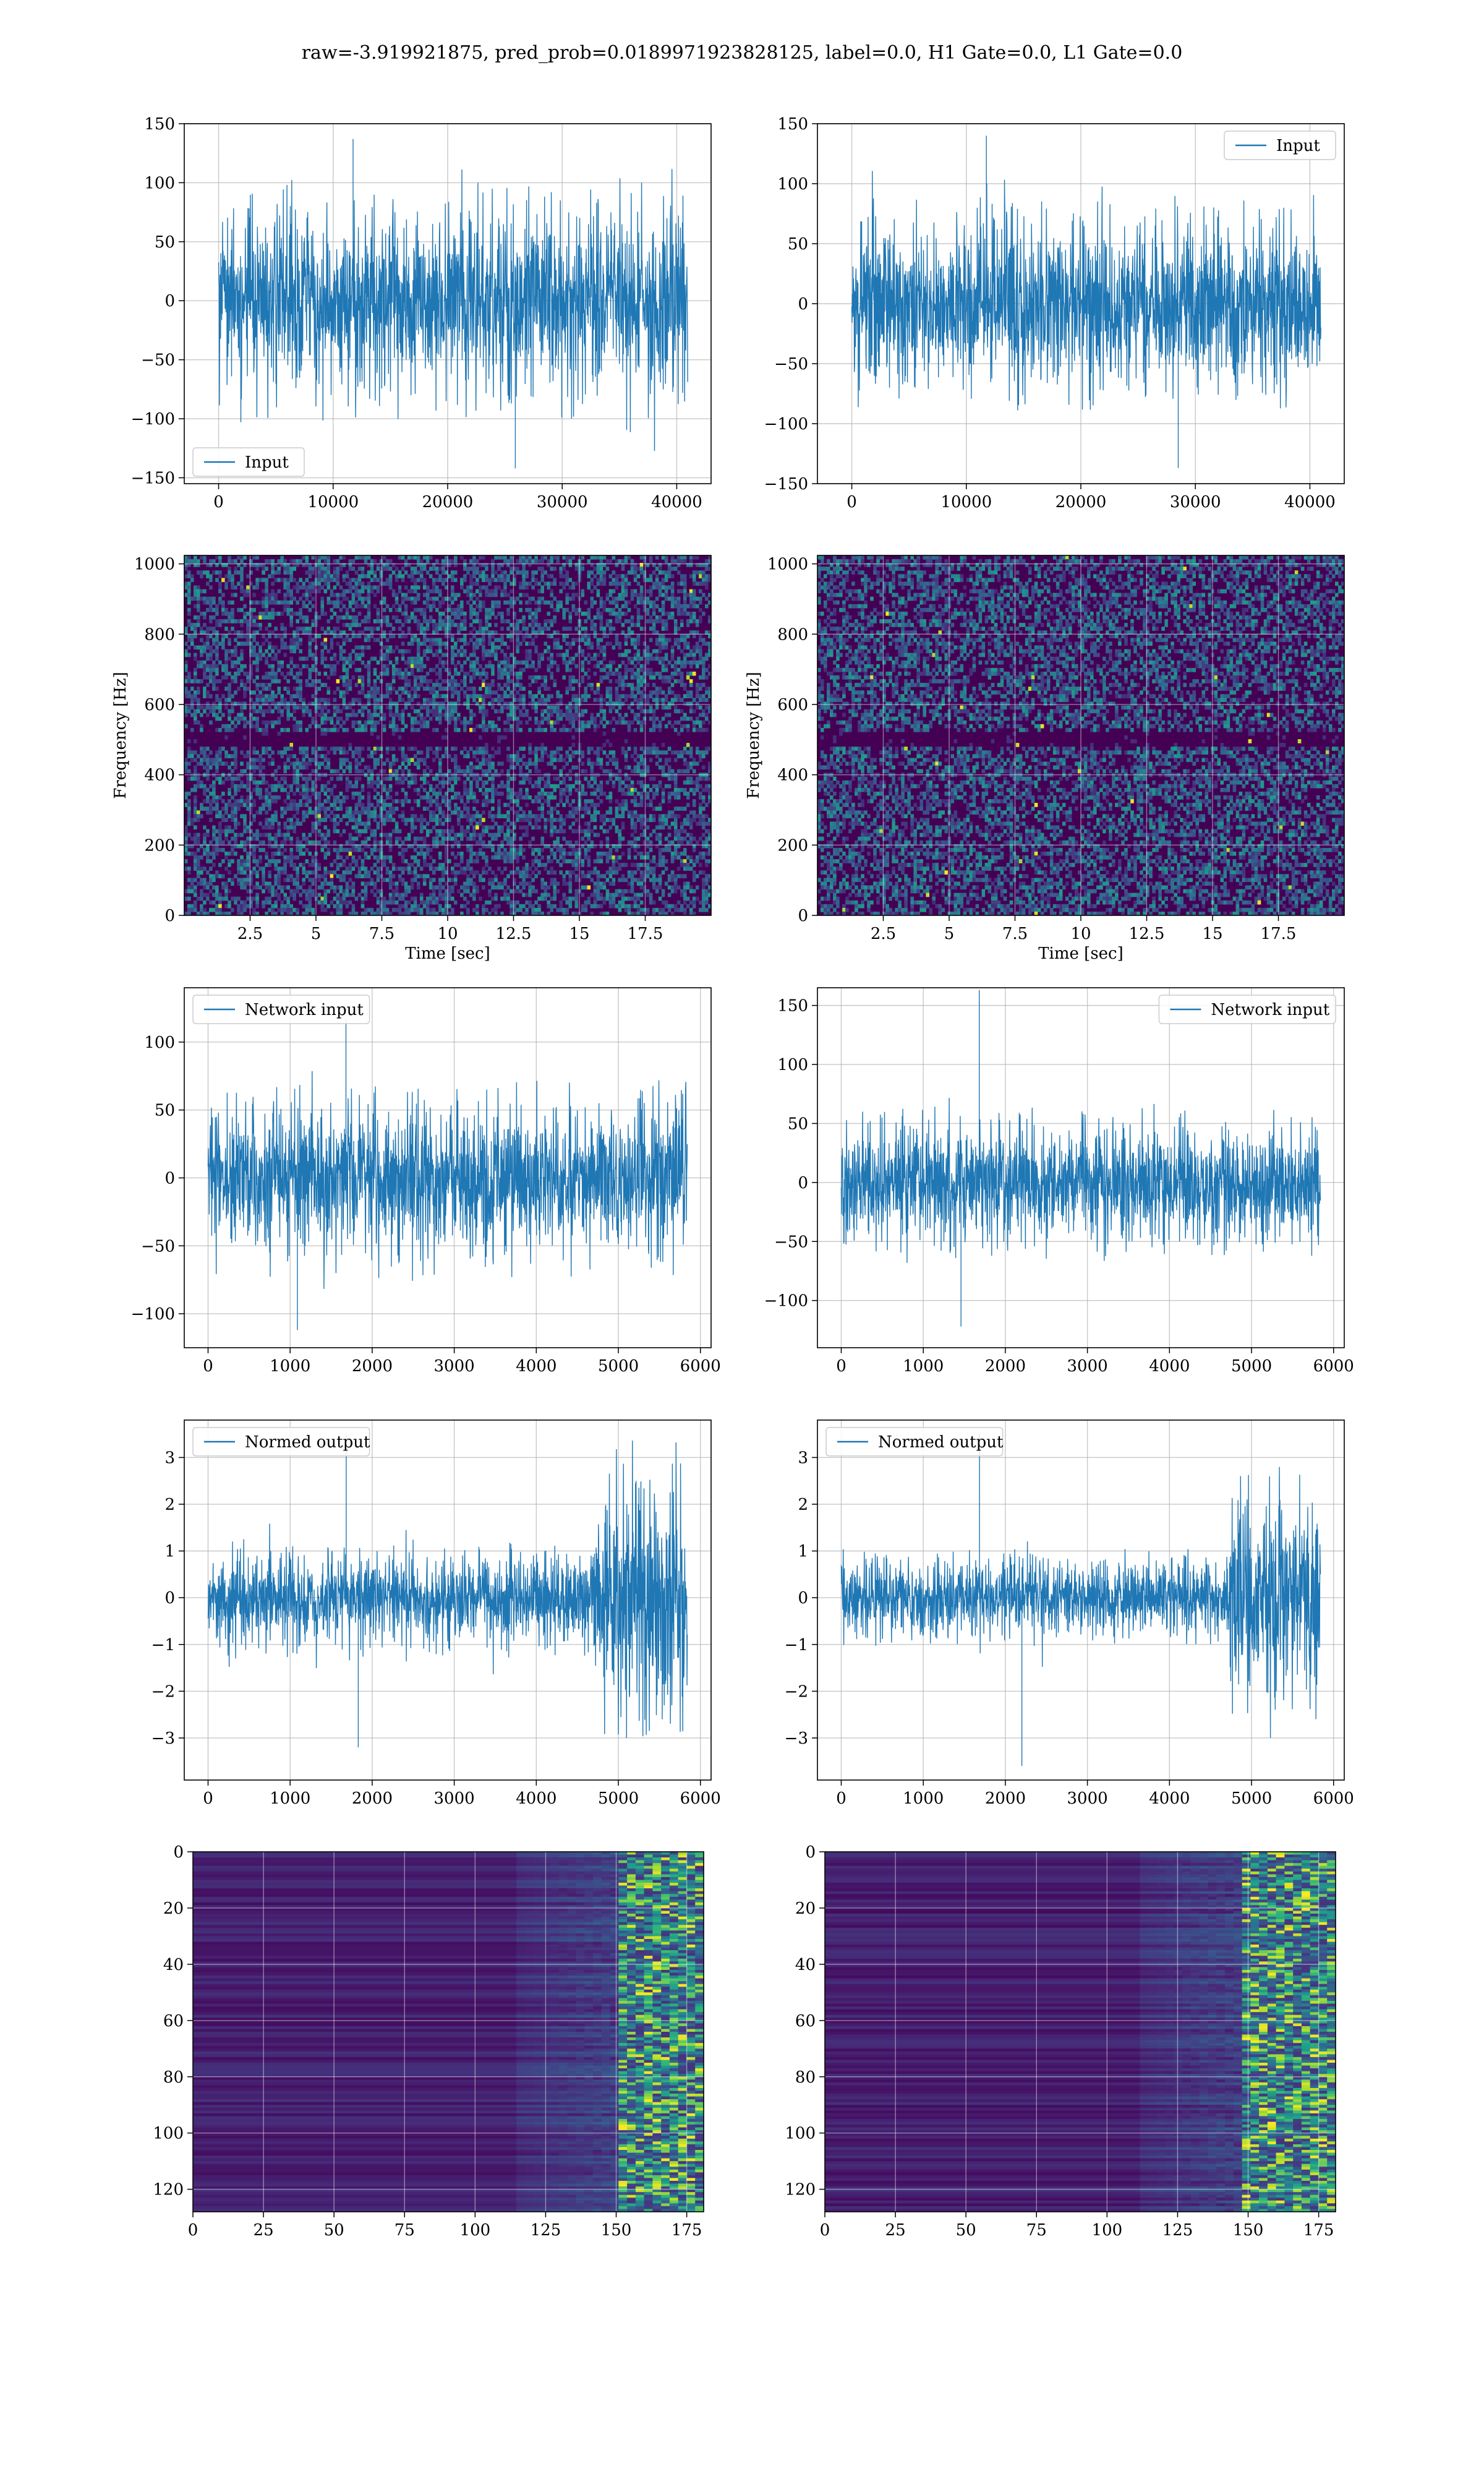 Image resolution: width=1484 pixels, height=2474 pixels. What do you see at coordinates (448, 2032) in the screenshot?
I see `feature-map-image` at bounding box center [448, 2032].